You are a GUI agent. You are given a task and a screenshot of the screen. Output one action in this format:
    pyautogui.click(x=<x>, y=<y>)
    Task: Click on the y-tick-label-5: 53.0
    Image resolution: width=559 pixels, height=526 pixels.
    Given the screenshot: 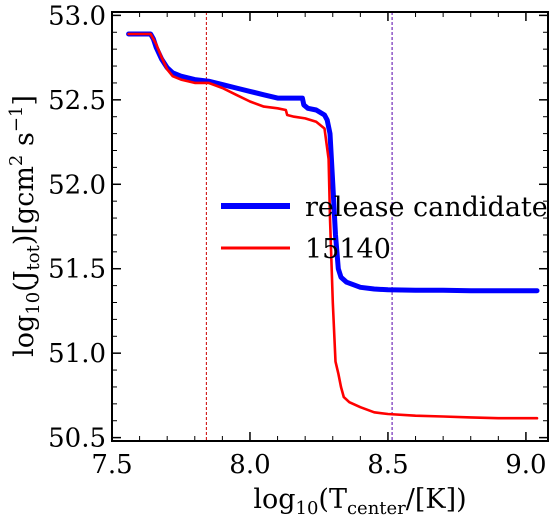 What is the action you would take?
    pyautogui.click(x=77, y=16)
    